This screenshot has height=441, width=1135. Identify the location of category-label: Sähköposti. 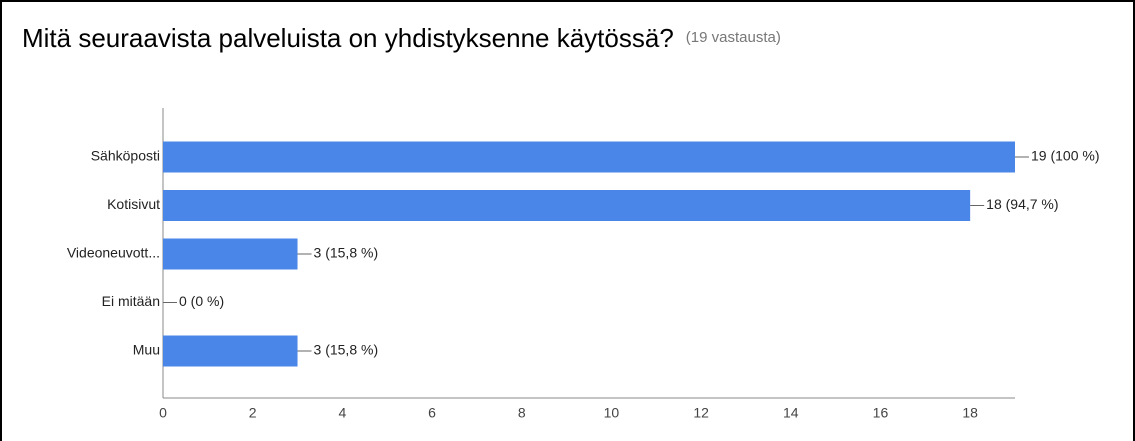
(125, 156).